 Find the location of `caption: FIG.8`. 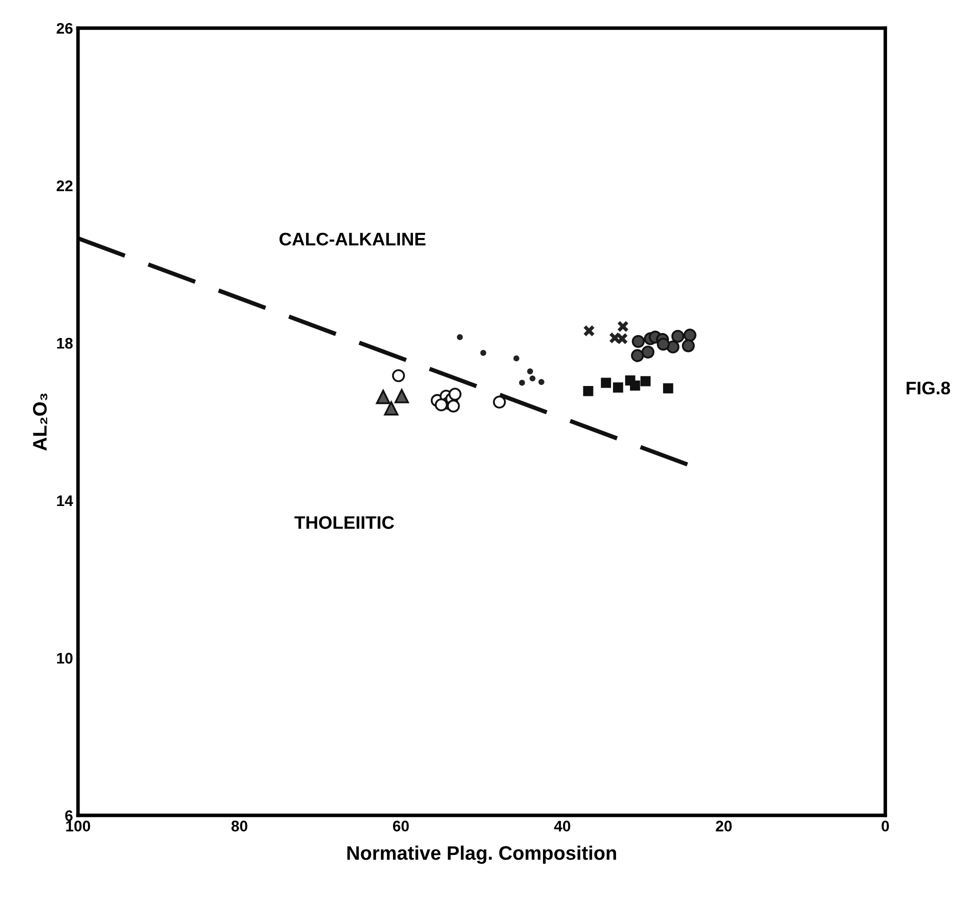

caption: FIG.8 is located at coordinates (928, 388).